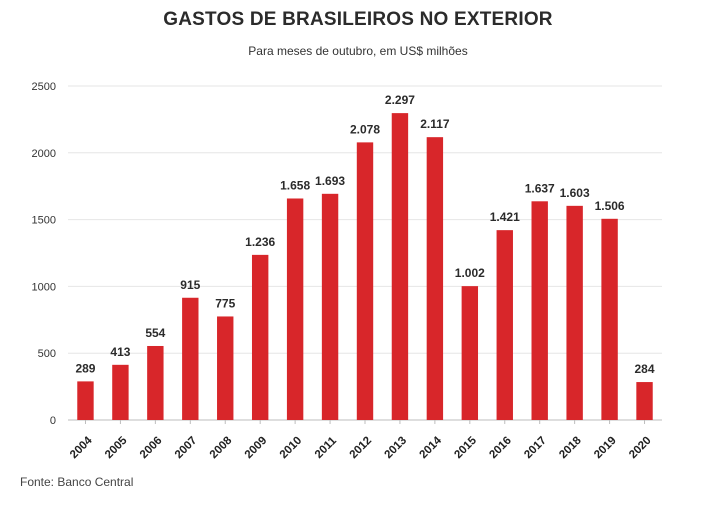 The height and width of the screenshot is (507, 716). Describe the element at coordinates (295, 309) in the screenshot. I see `bar-2010` at that location.